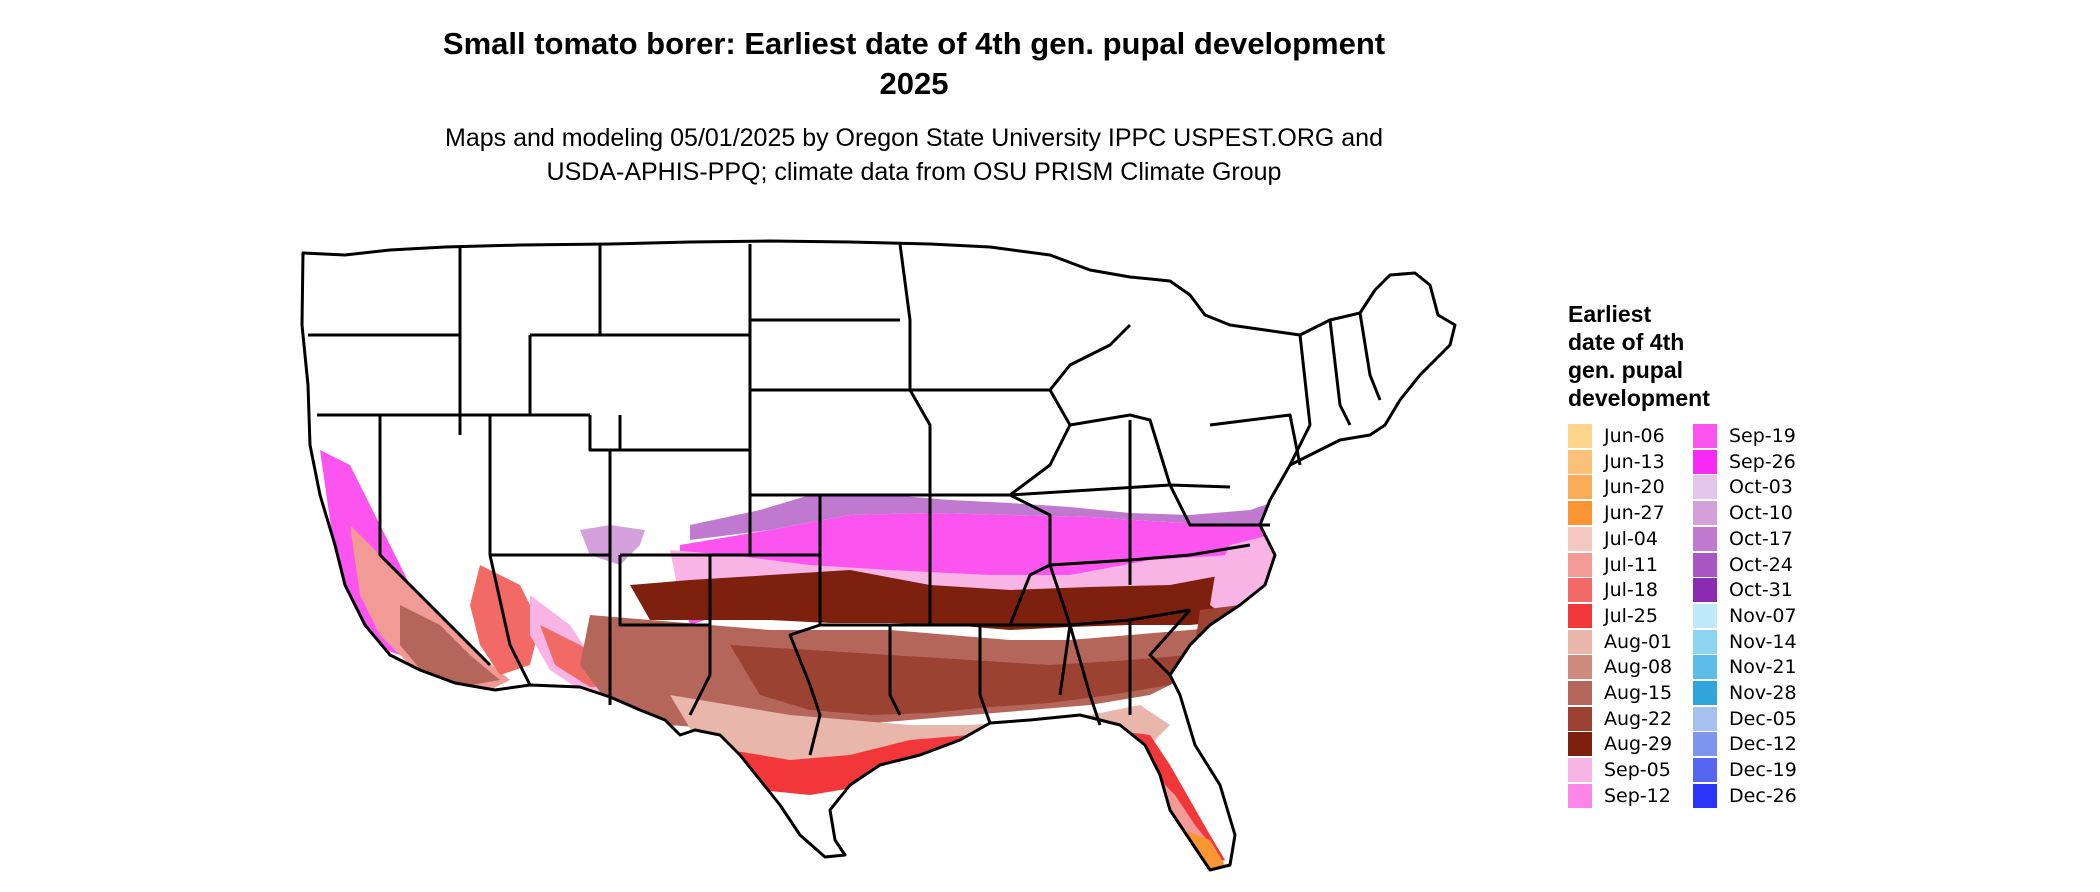 This screenshot has width=2100, height=892. What do you see at coordinates (1637, 795) in the screenshot?
I see `legend-label: Sep-12` at bounding box center [1637, 795].